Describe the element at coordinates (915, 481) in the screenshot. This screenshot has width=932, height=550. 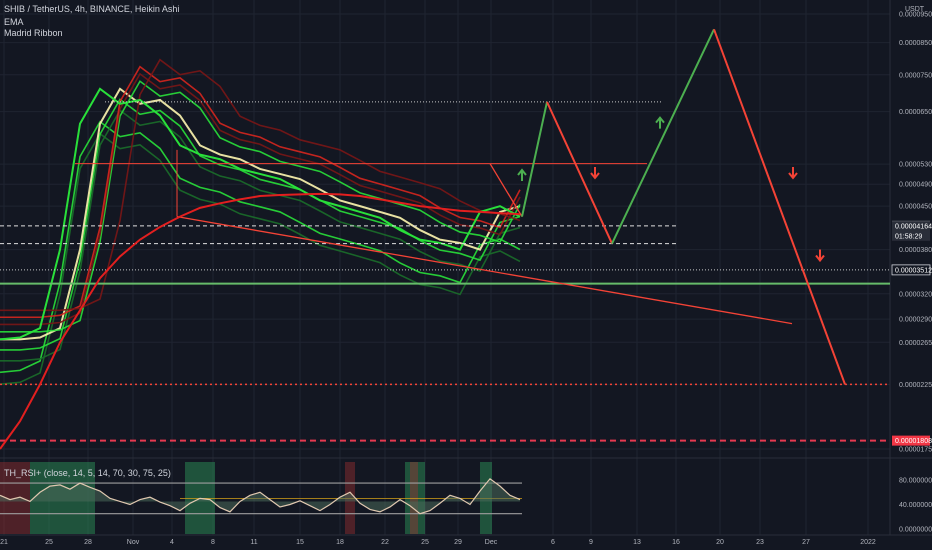
I see `rsi-tick-label: 80.00000000` at that location.